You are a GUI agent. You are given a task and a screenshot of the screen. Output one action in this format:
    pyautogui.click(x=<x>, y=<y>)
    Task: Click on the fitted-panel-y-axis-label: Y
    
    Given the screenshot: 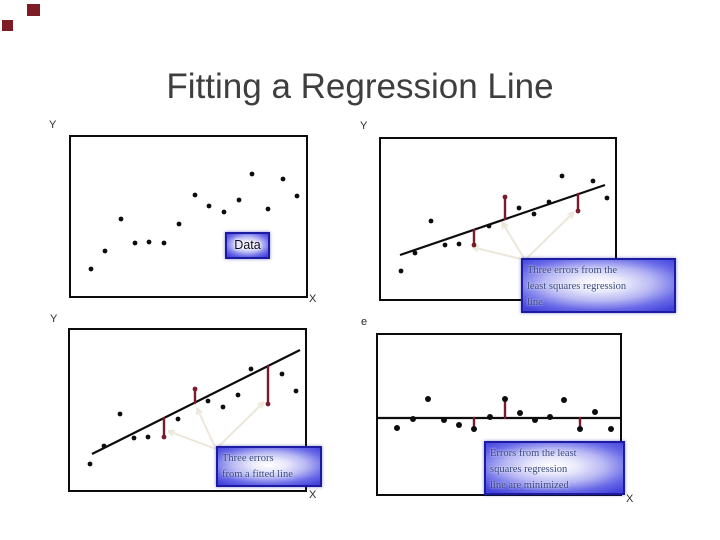 What is the action you would take?
    pyautogui.click(x=54, y=319)
    